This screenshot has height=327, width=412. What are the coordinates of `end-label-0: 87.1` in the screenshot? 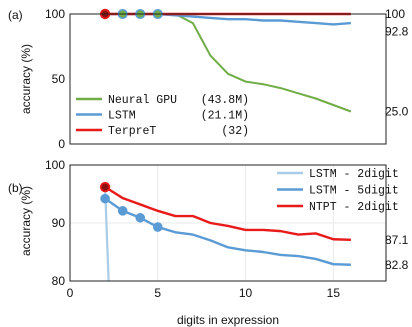 It's located at (397, 240).